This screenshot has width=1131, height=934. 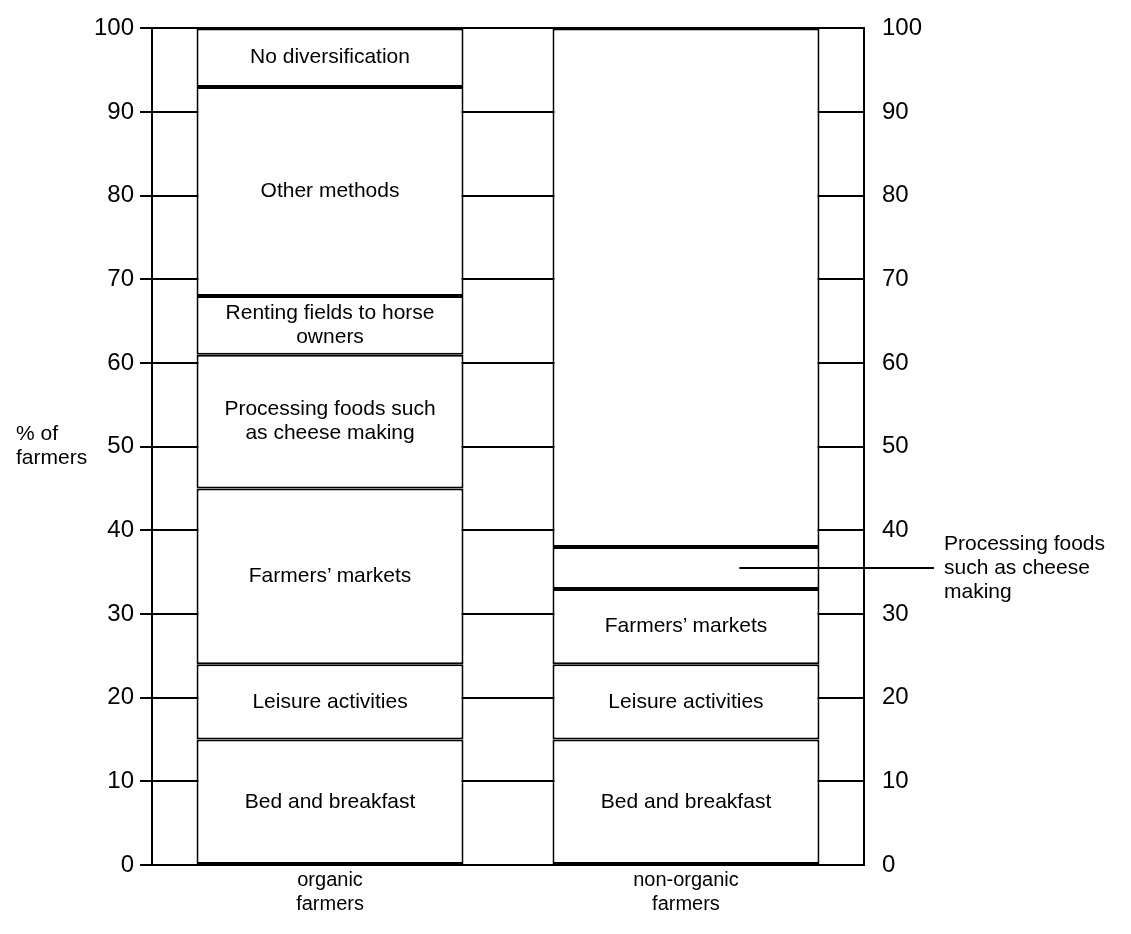 I want to click on y-tick-label: 40, so click(x=121, y=528).